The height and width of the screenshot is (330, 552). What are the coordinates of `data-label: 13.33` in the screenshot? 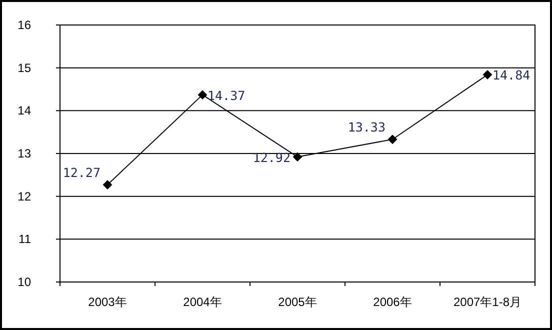 It's located at (367, 126).